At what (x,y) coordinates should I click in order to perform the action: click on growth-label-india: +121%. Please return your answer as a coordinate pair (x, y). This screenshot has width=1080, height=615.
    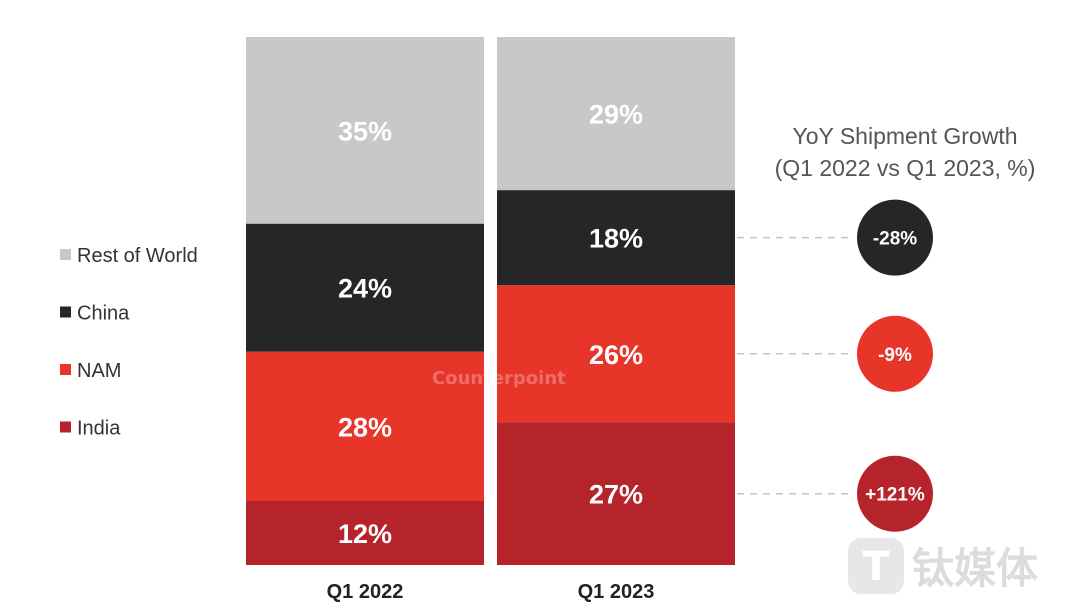
    Looking at the image, I should click on (895, 495).